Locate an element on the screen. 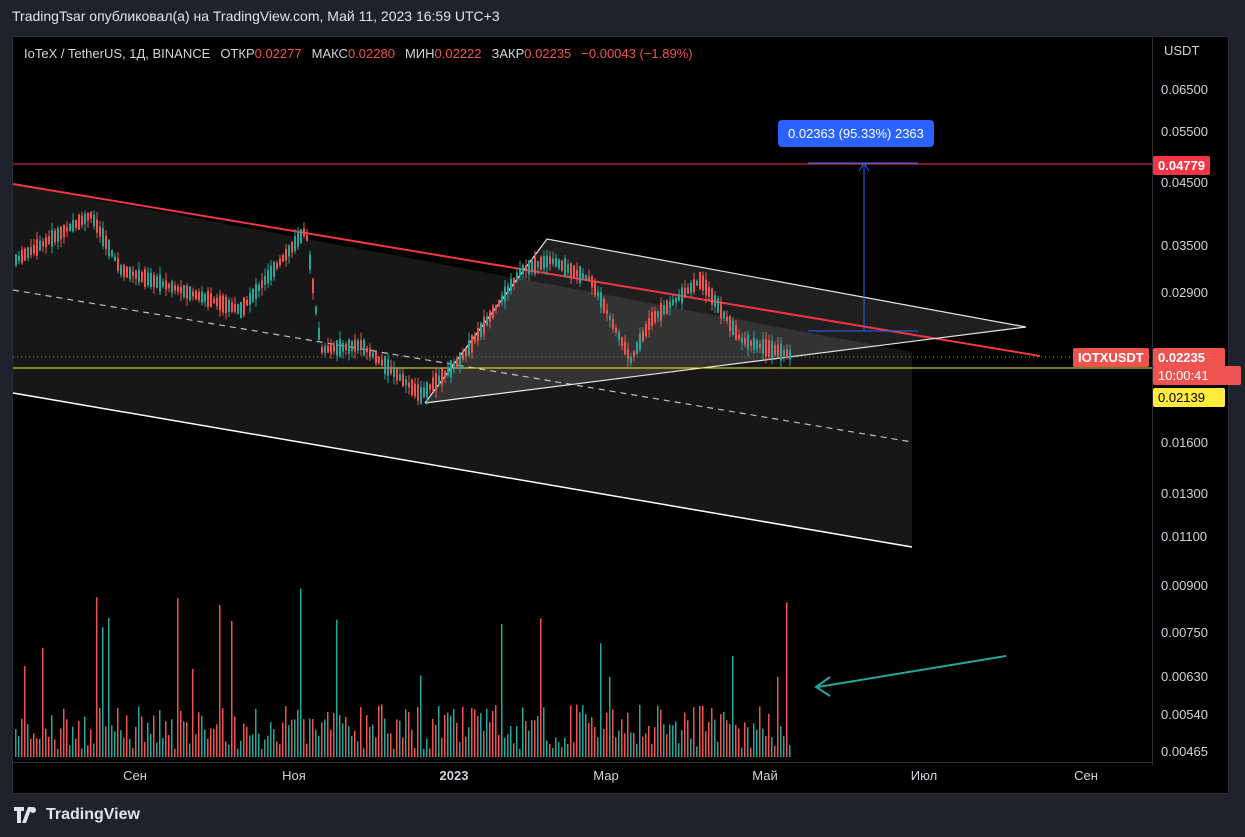 Image resolution: width=1245 pixels, height=837 pixels. measure-label: 0.02363 (95.33%) 2363 is located at coordinates (856, 133).